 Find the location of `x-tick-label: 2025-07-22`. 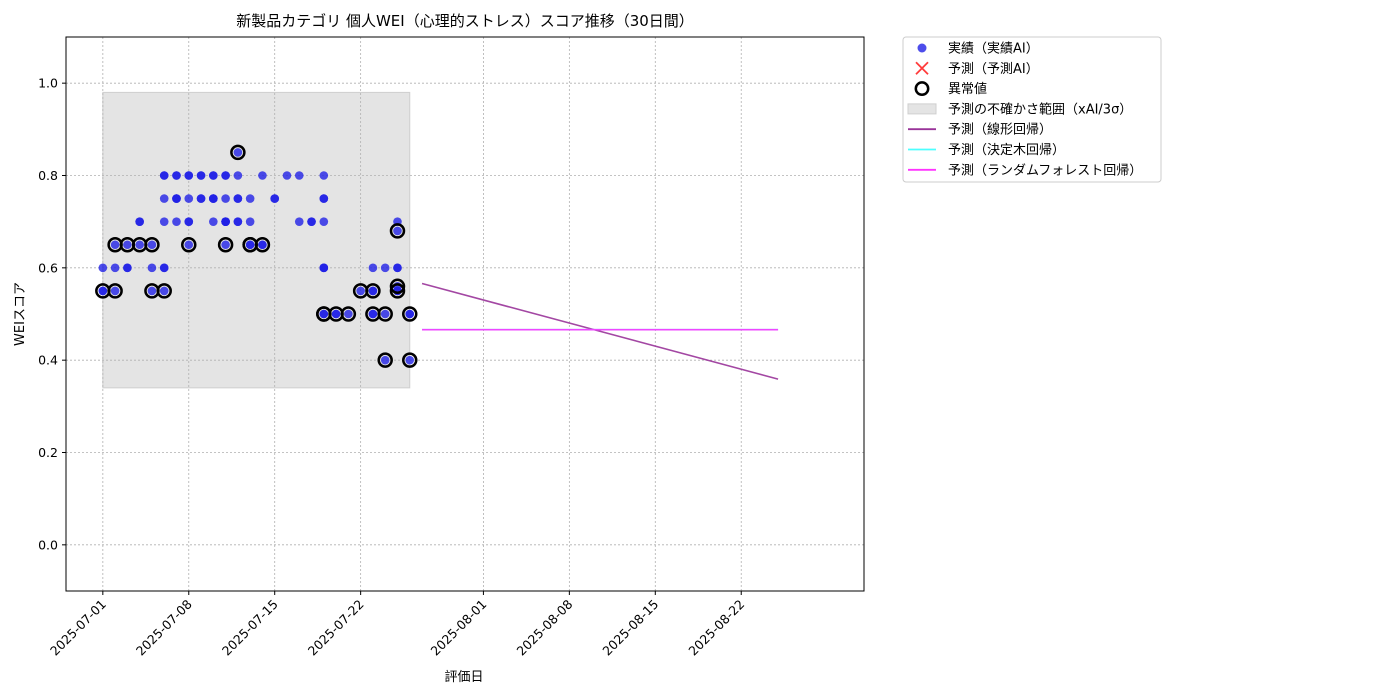

x-tick-label: 2025-07-22 is located at coordinates (336, 628).